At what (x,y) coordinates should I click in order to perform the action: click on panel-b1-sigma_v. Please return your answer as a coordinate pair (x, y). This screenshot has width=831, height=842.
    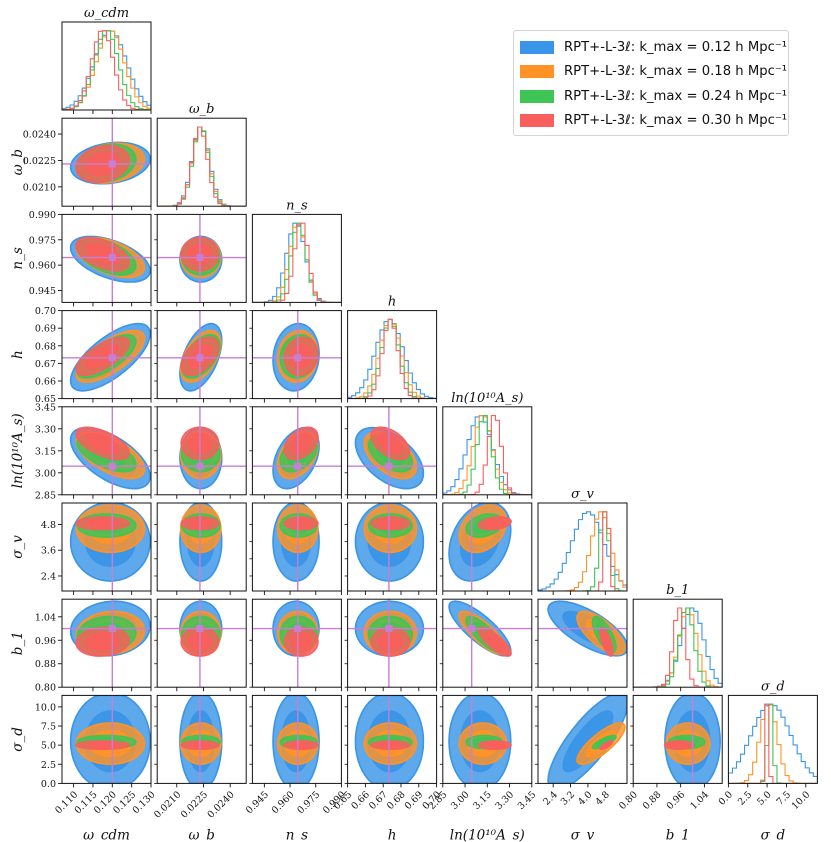
    Looking at the image, I should click on (581, 645).